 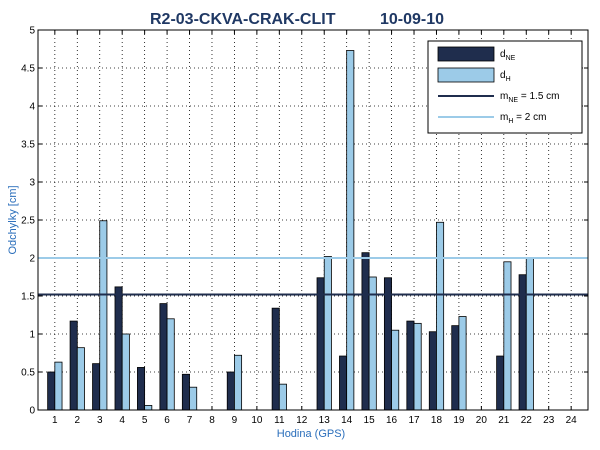 I want to click on x-tick-label: 13, so click(x=325, y=420).